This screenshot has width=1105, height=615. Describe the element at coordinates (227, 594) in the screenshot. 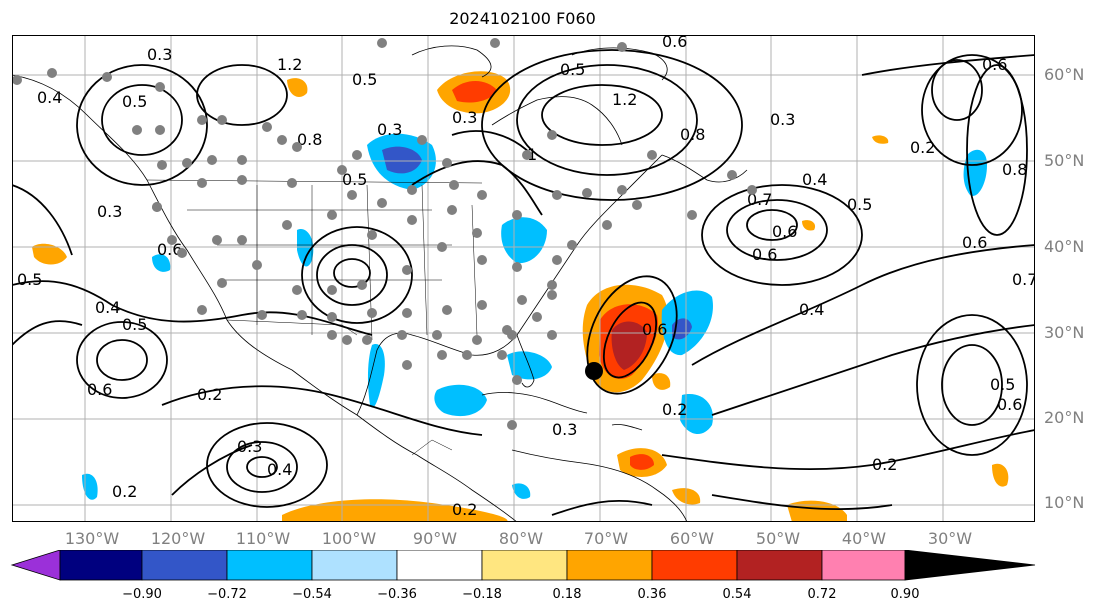

I see `colorbar-tick-label: −0.72` at that location.